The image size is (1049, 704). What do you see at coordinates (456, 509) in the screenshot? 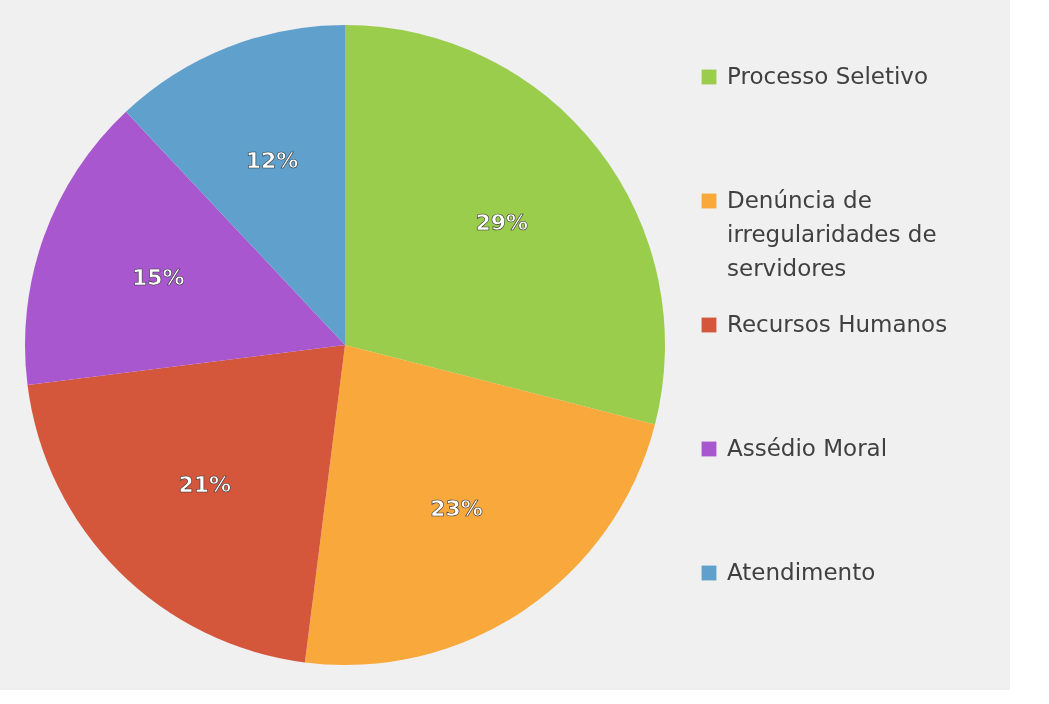
I see `data-label: 23%` at bounding box center [456, 509].